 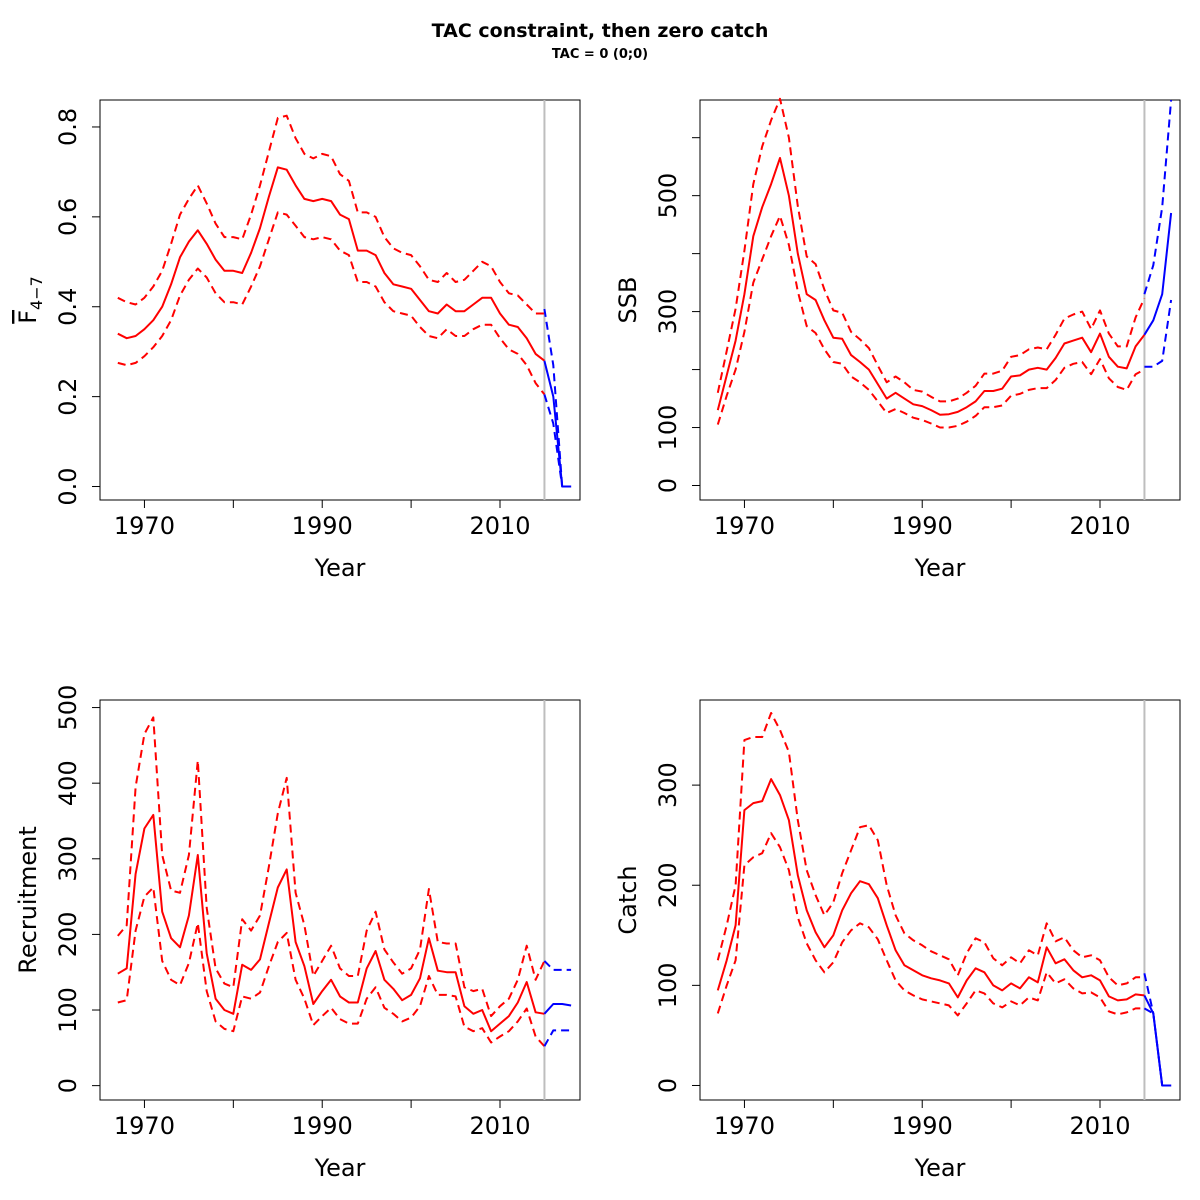 What do you see at coordinates (68, 217) in the screenshot?
I see `y-tick-label: 0.6` at bounding box center [68, 217].